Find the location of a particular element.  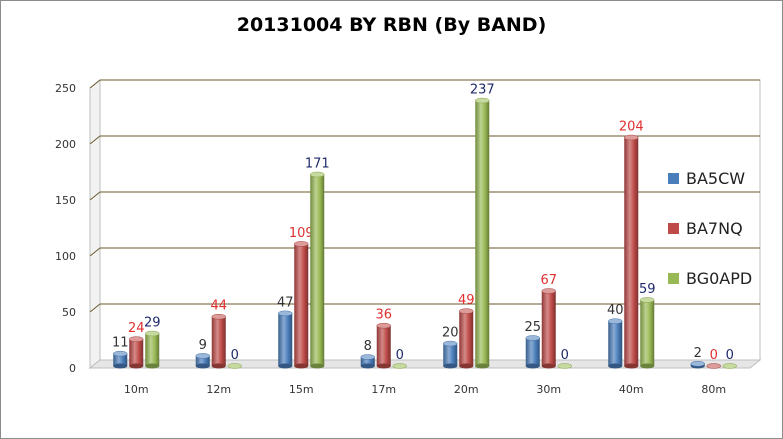

bar-BA7NQ-10m is located at coordinates (136, 352).